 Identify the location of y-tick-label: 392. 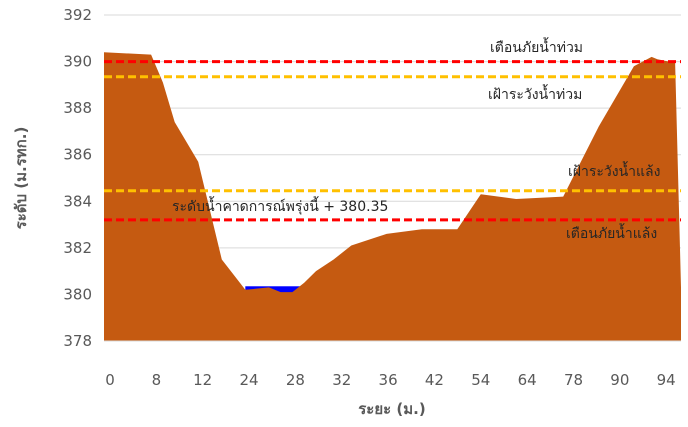
(77, 15).